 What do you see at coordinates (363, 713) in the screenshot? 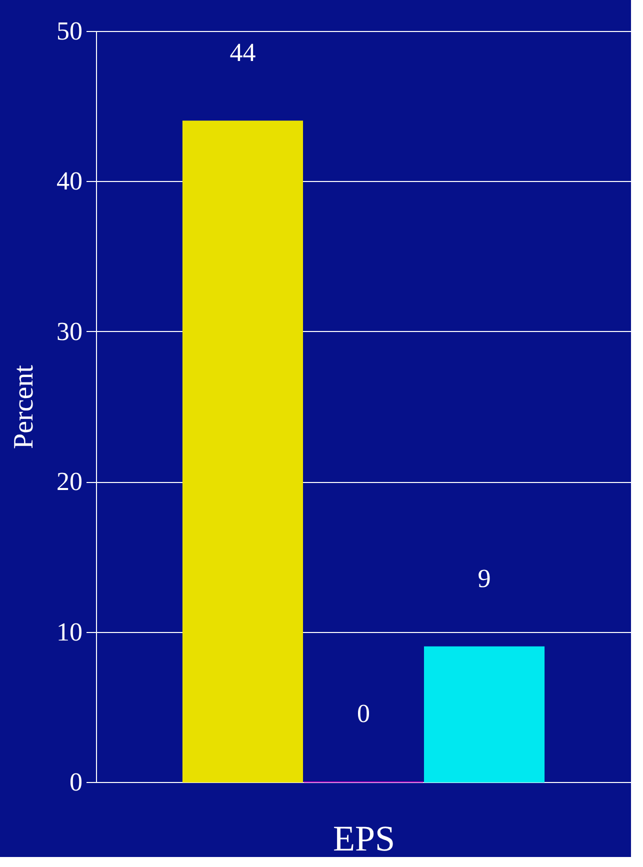
I see `data-label: 0` at bounding box center [363, 713].